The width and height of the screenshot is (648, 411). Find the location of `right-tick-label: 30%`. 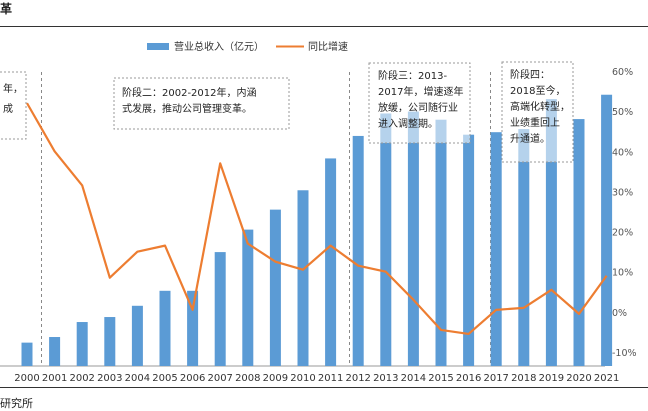

right-tick-label: 30% is located at coordinates (622, 192).